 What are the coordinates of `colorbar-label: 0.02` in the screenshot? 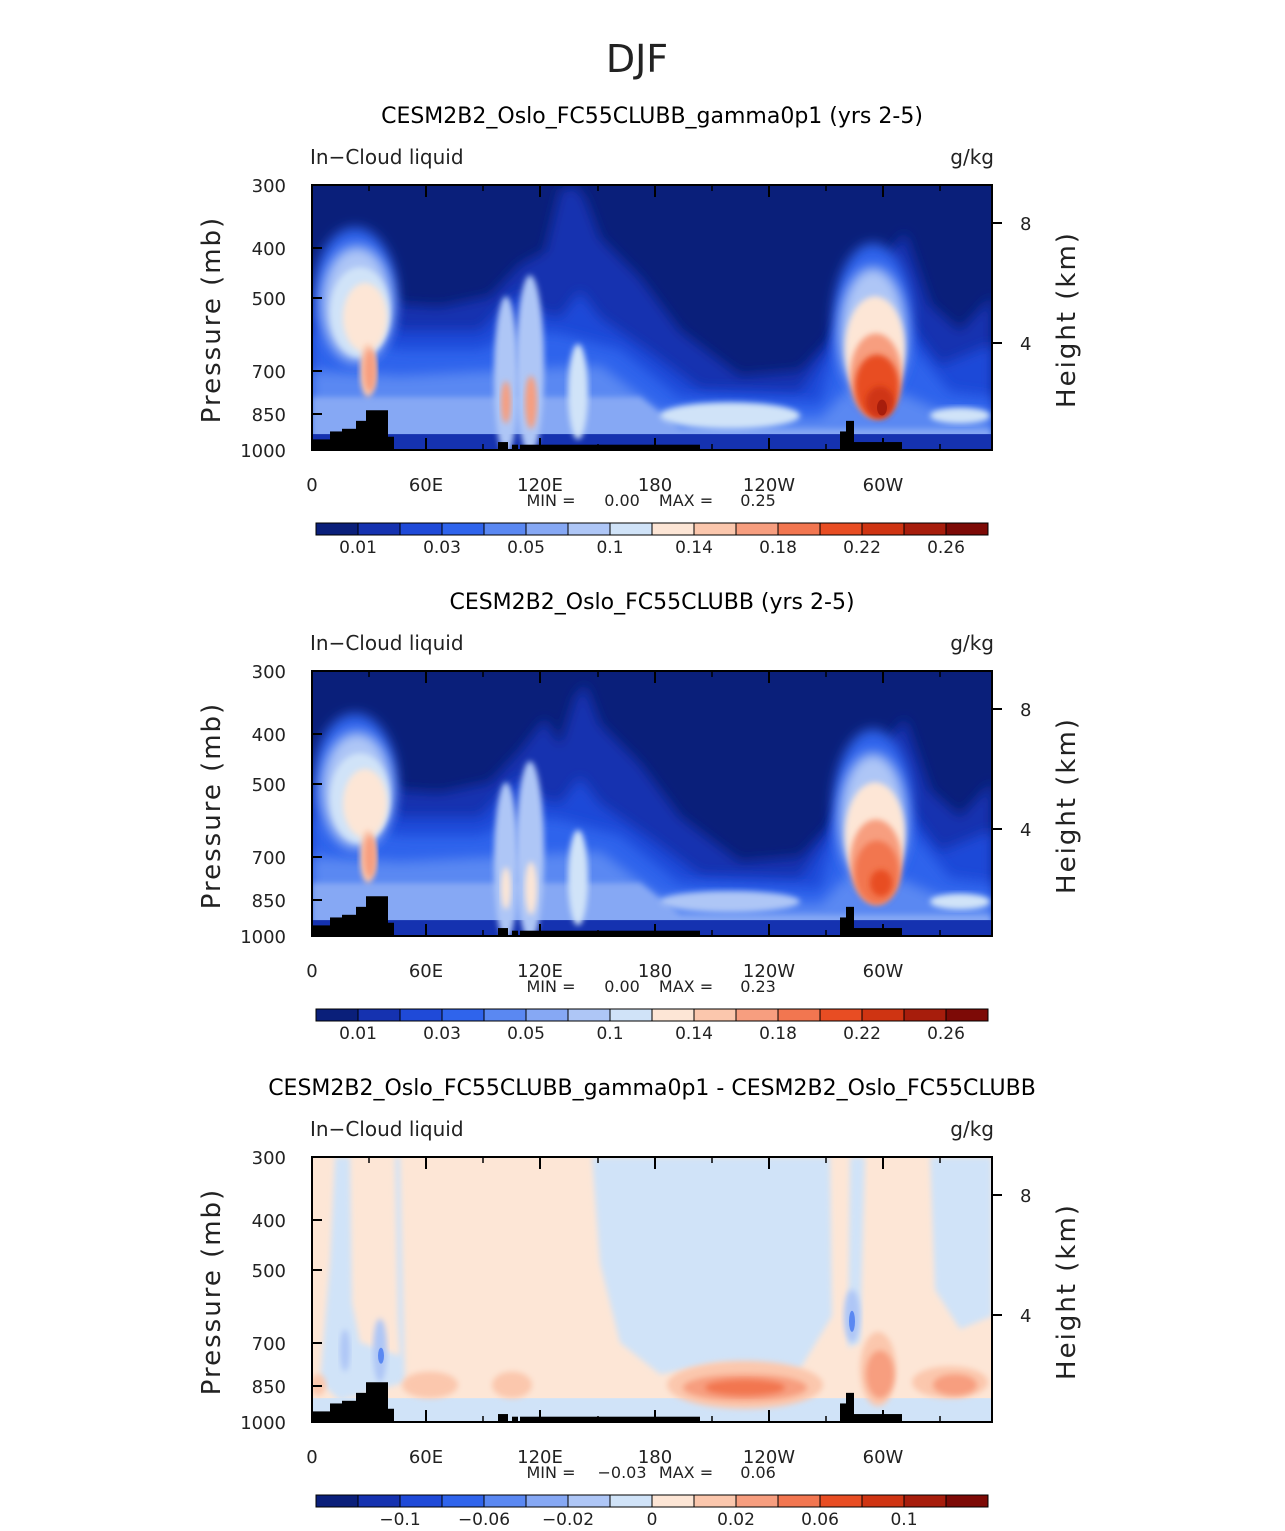 It's located at (736, 1520).